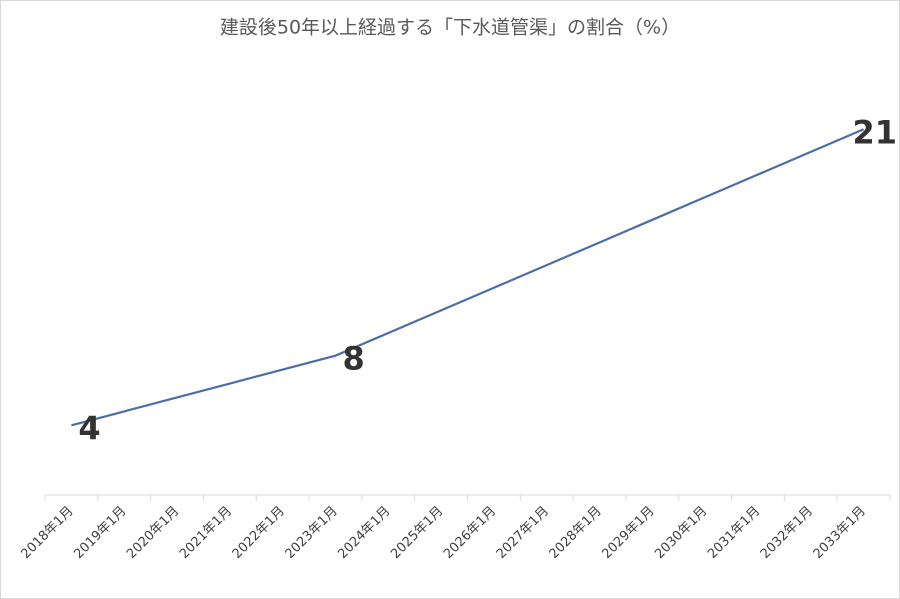  I want to click on data-label: 4, so click(89, 428).